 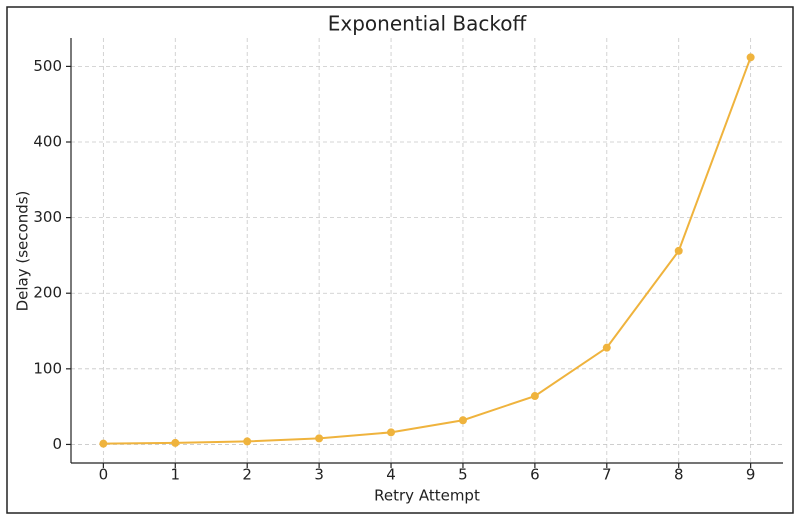 I want to click on x-tick-label: 0, so click(x=104, y=475).